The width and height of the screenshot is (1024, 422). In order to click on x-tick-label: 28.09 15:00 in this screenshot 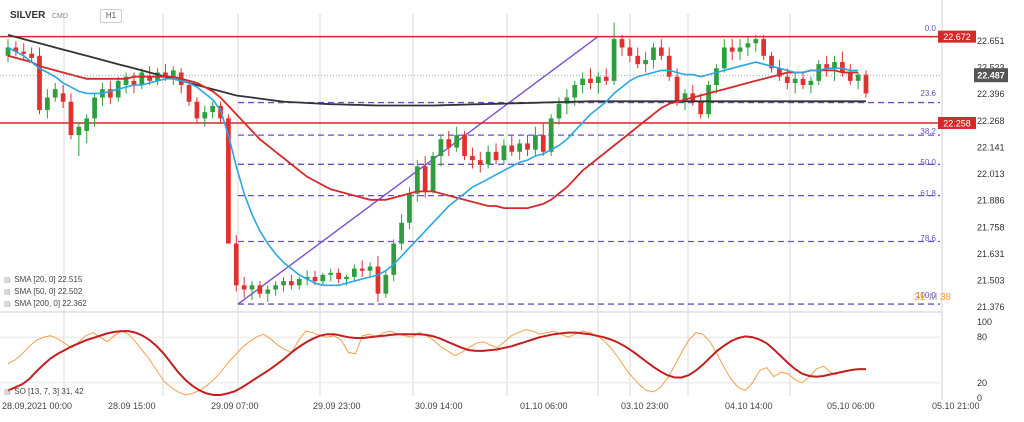, I will do `click(132, 406)`.